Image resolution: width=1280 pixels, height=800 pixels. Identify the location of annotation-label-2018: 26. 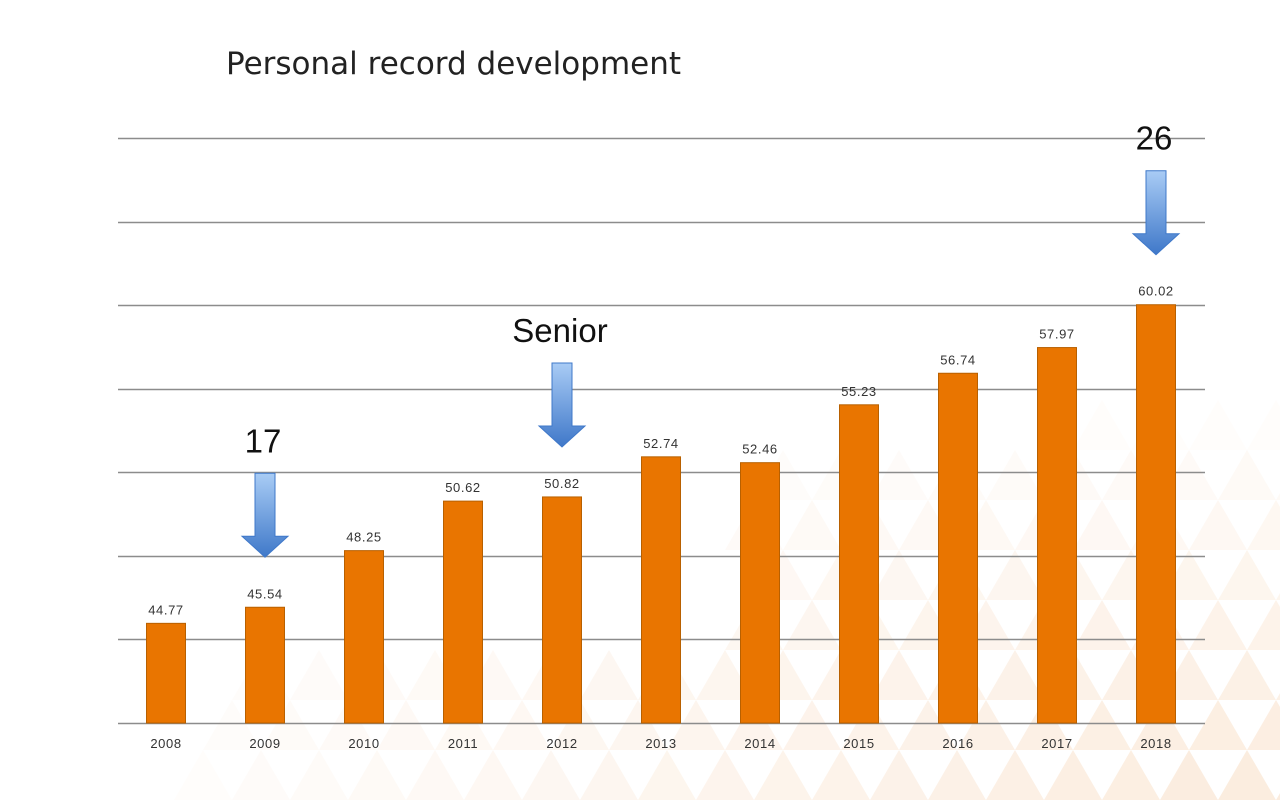
(1154, 138).